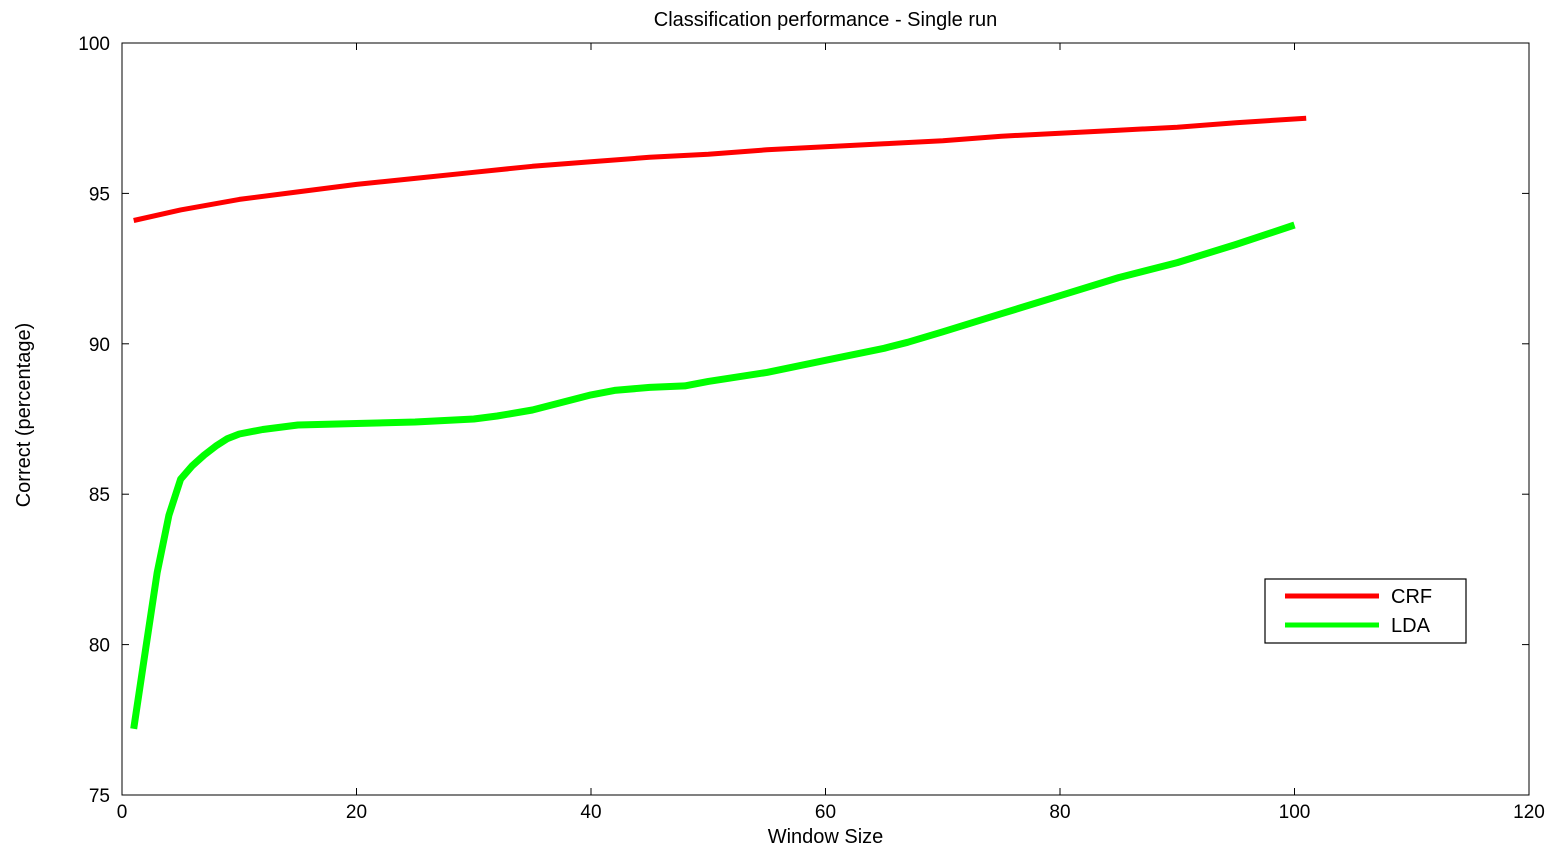 This screenshot has width=1562, height=854. What do you see at coordinates (590, 812) in the screenshot?
I see `x-tick-label: 40` at bounding box center [590, 812].